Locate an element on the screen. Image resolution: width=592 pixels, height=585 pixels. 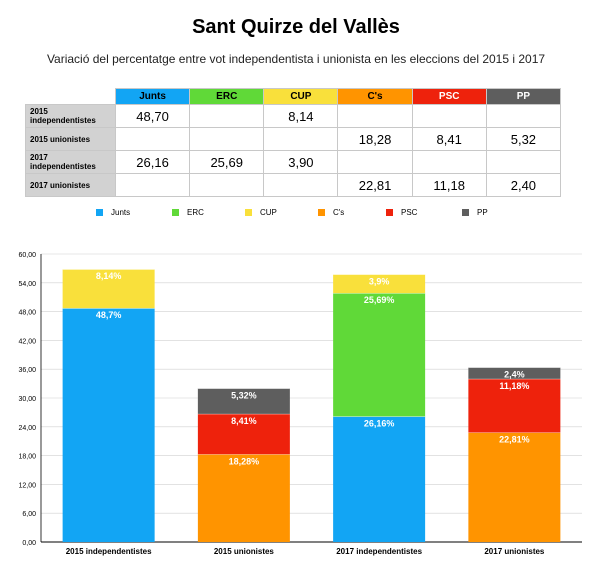
y-tick-label: 42,00 is located at coordinates (27, 341).